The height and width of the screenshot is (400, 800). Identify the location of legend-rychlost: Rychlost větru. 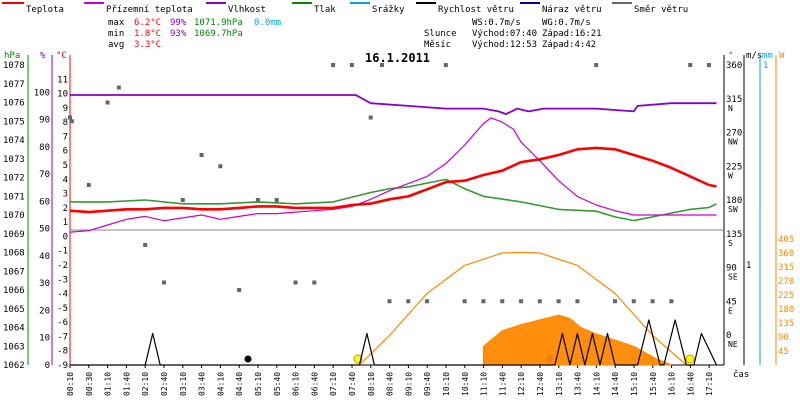
(476, 10).